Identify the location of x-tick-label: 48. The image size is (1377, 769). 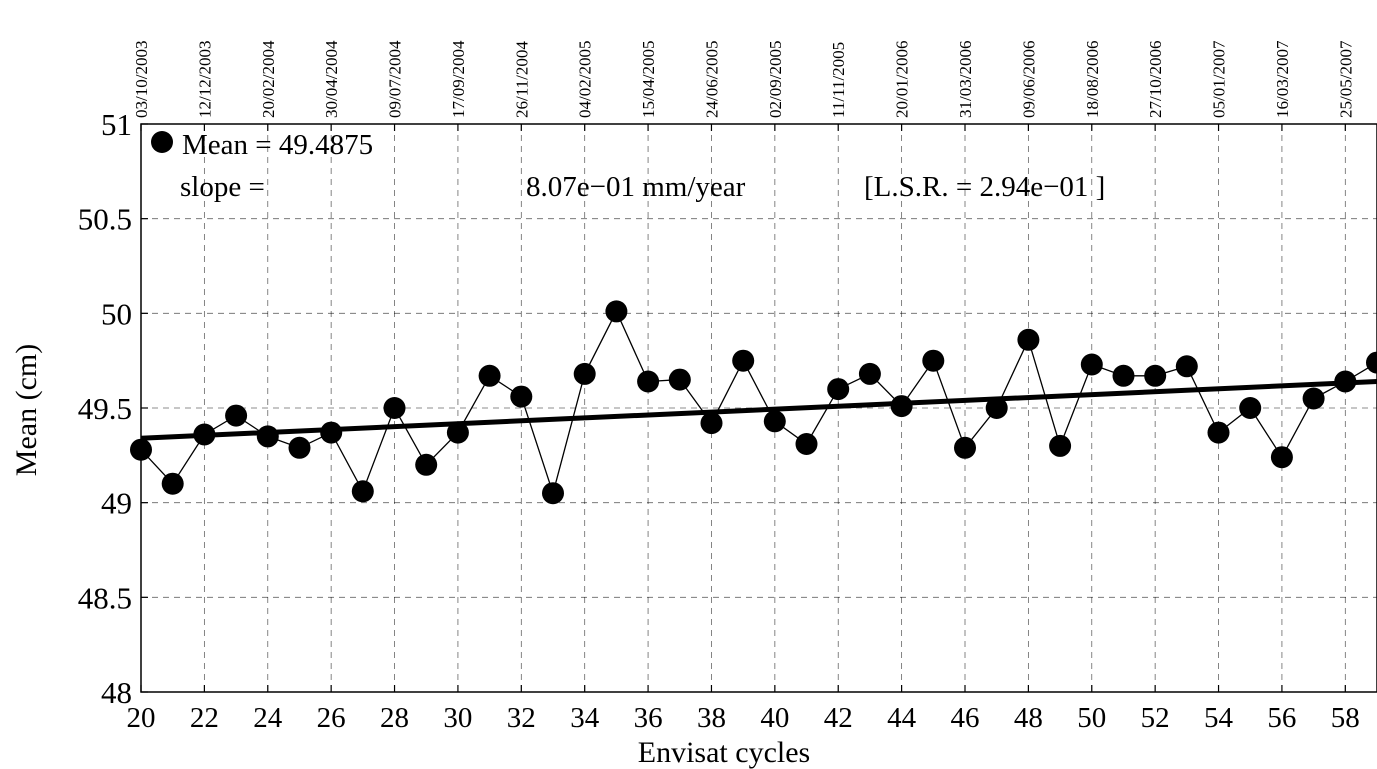
(1028, 718).